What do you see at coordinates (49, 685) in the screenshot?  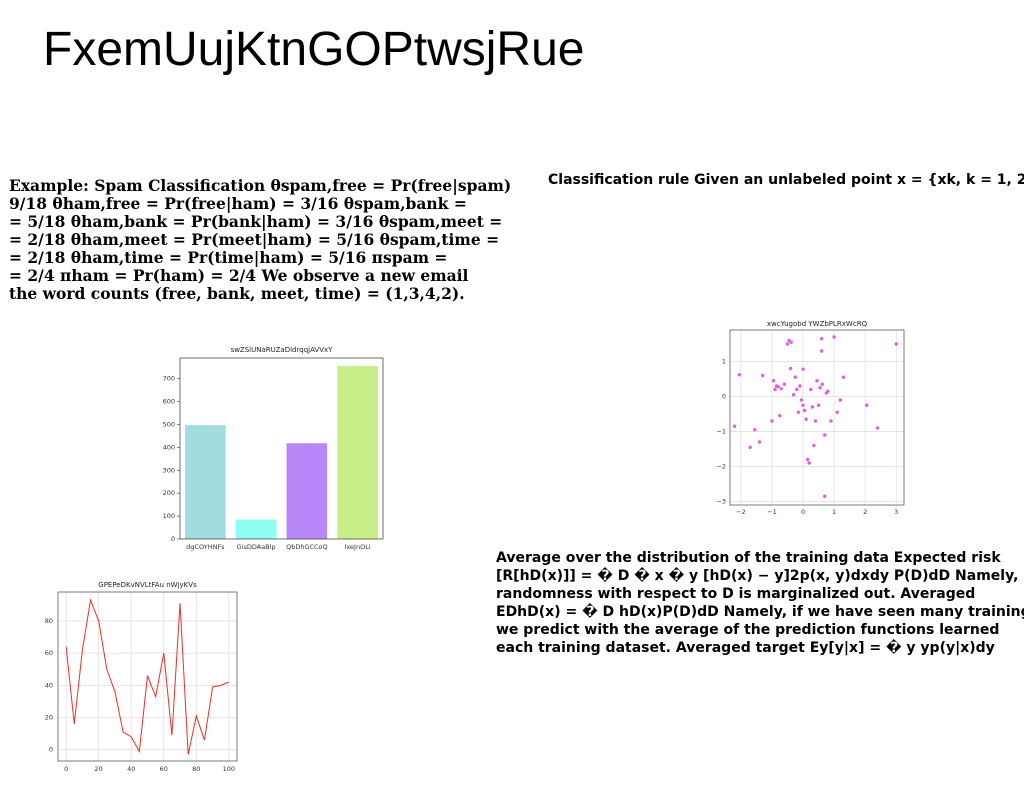 I see `y-tick-label: 40` at bounding box center [49, 685].